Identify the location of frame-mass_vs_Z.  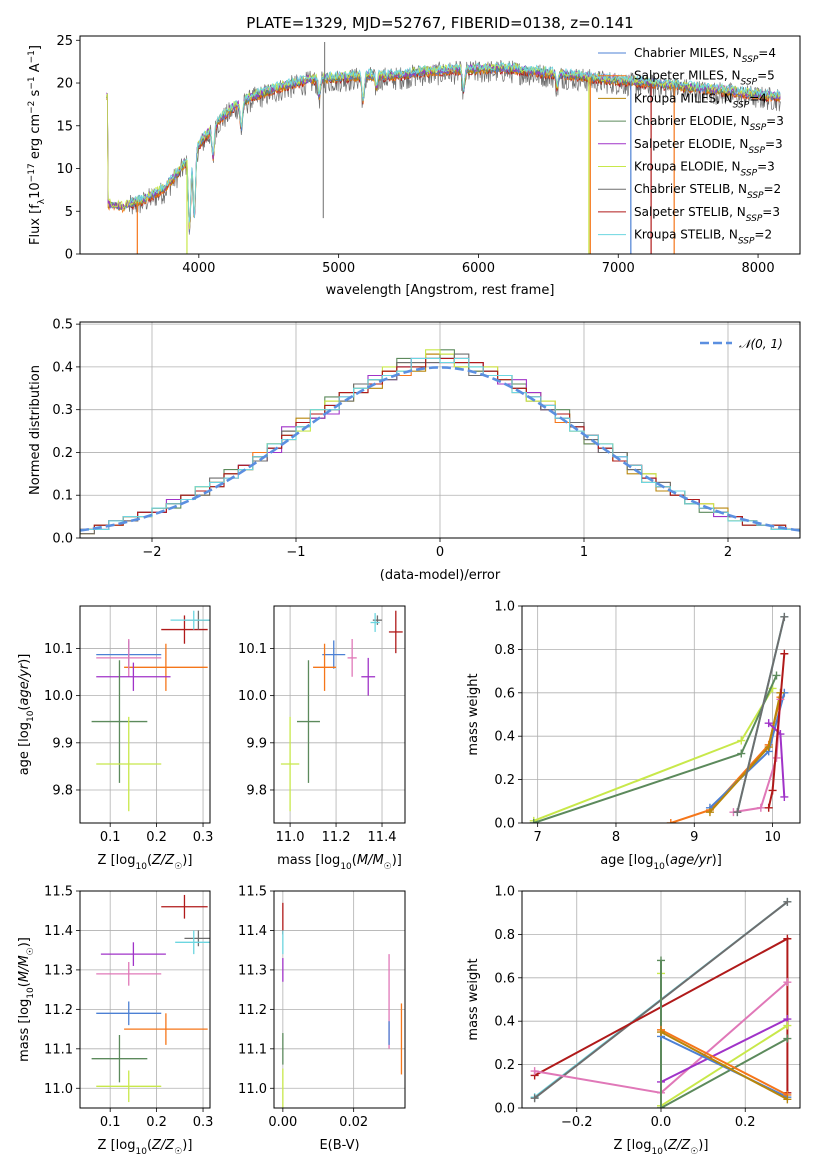
(145, 999).